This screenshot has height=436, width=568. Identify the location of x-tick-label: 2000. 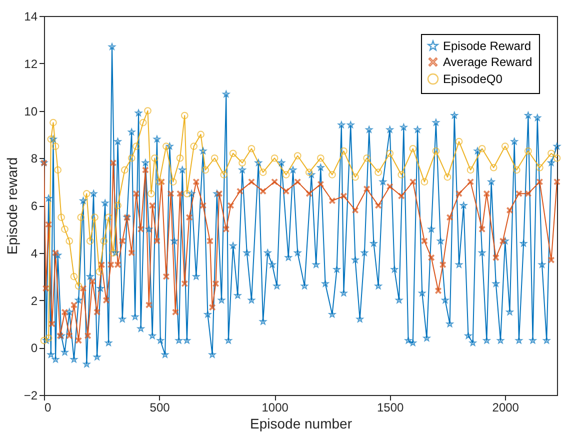
(506, 407).